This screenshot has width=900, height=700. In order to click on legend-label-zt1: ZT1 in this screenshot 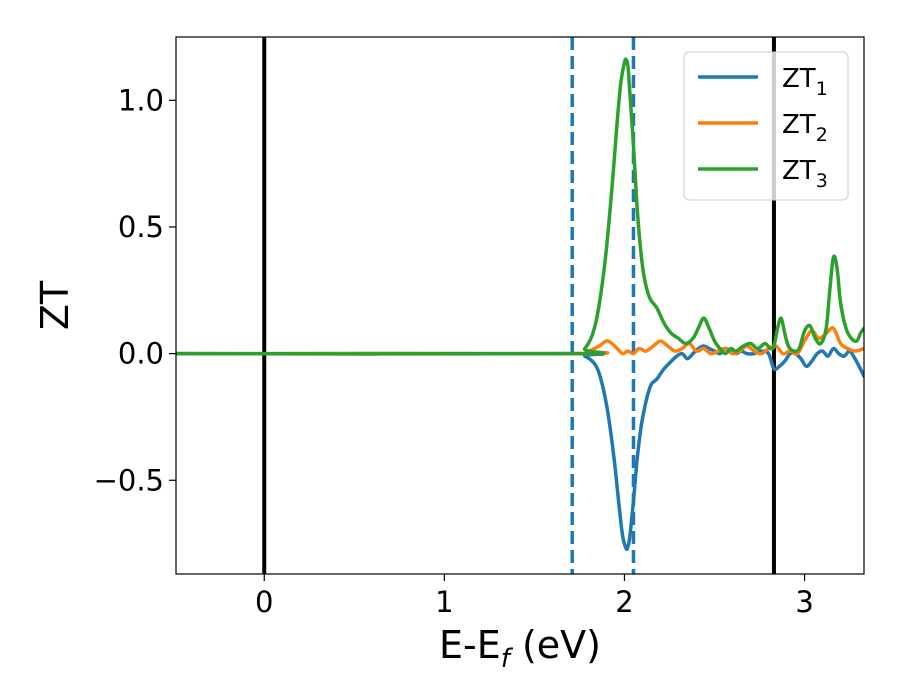, I will do `click(805, 82)`.